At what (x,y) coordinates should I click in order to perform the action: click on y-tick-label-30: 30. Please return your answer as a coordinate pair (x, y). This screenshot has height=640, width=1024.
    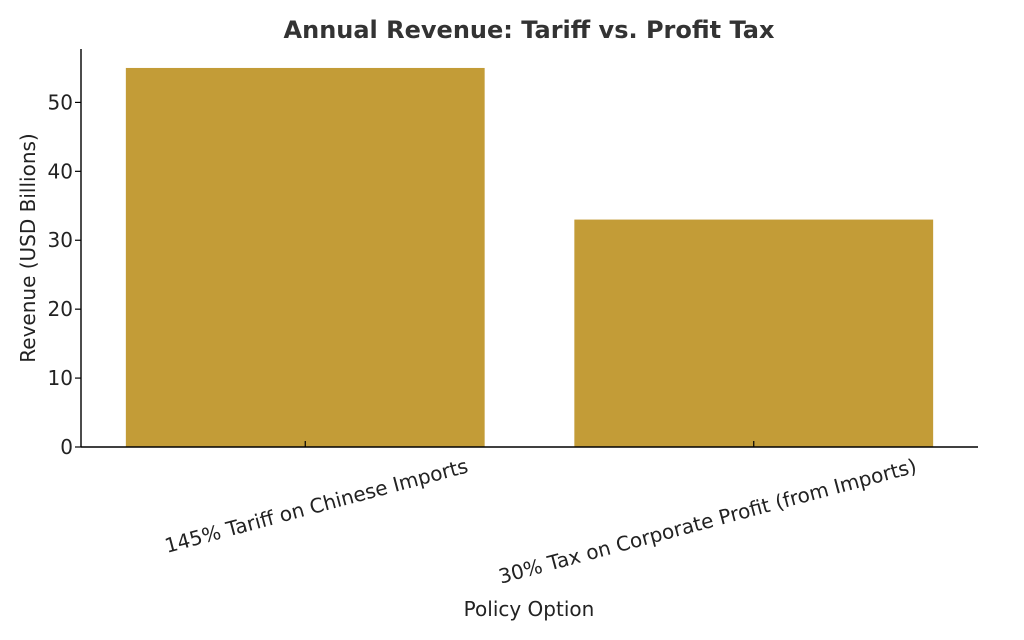
    Looking at the image, I should click on (60, 240).